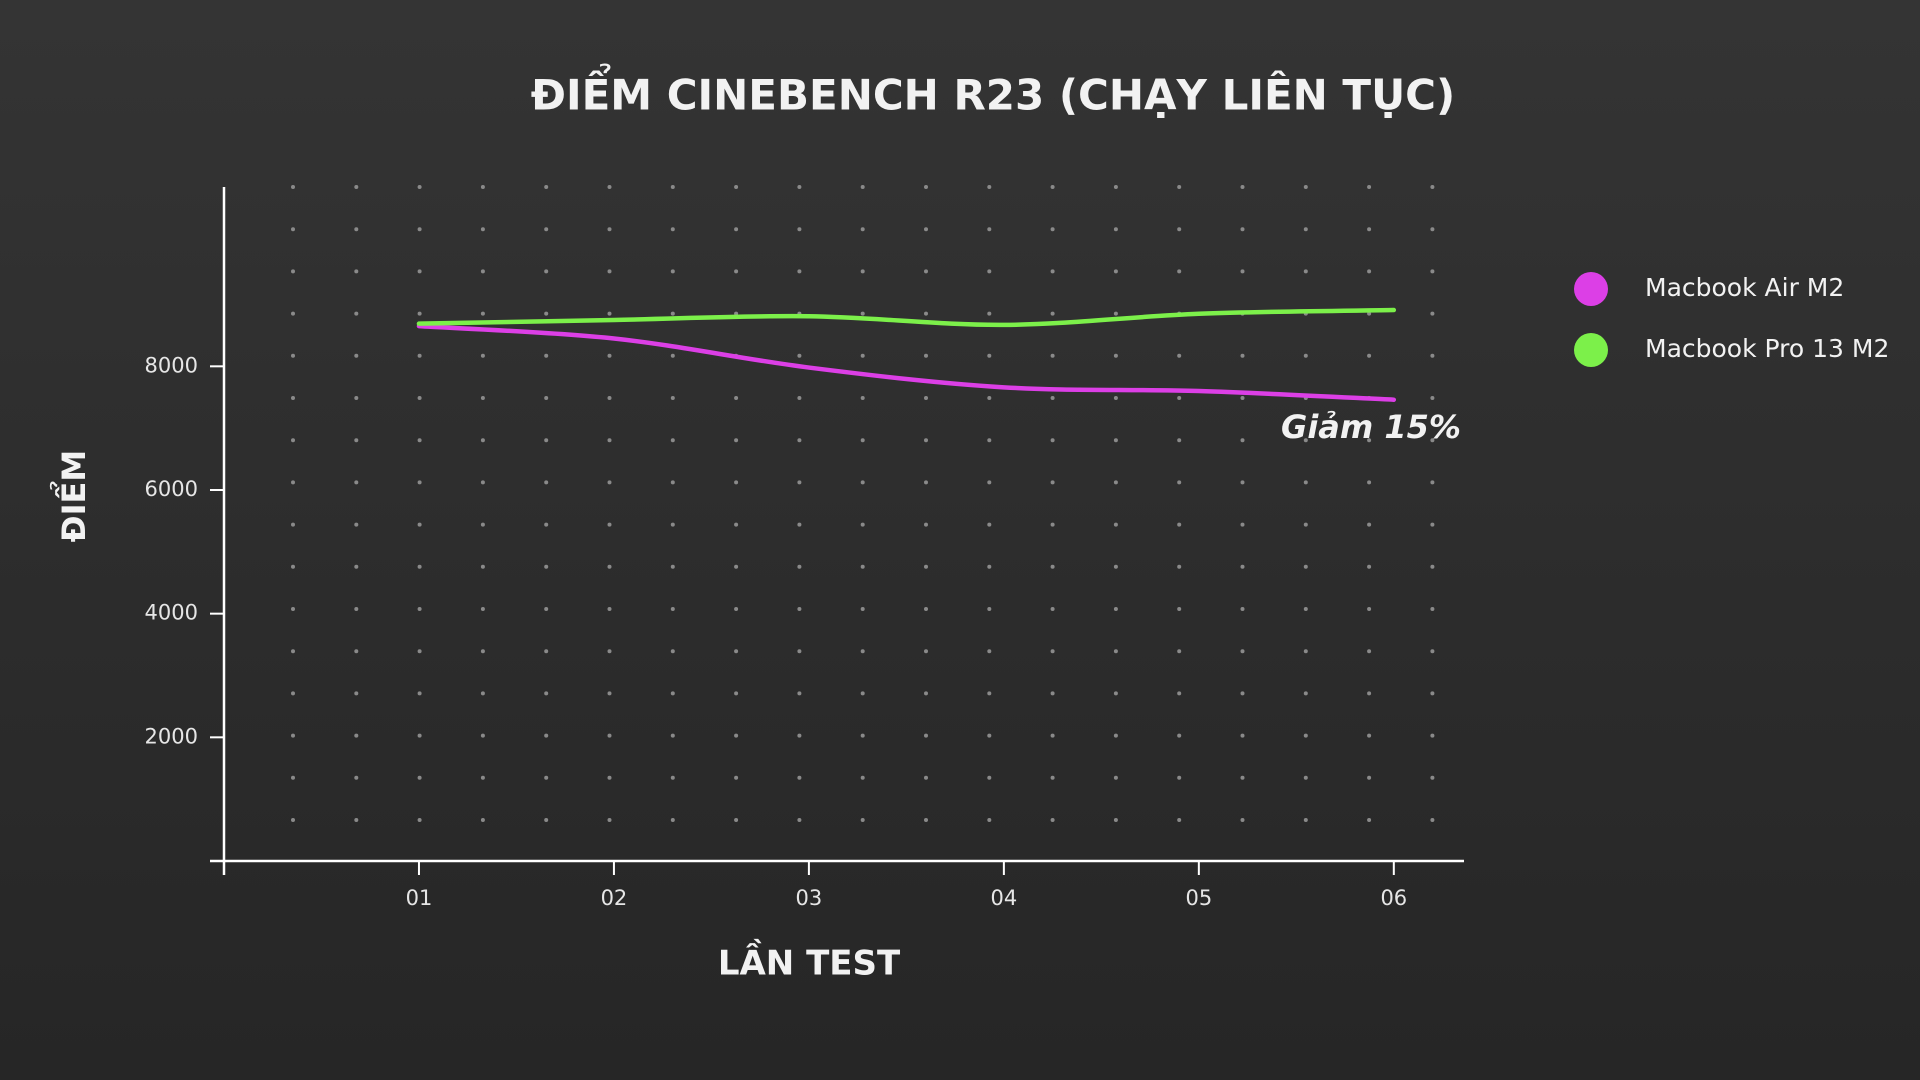  What do you see at coordinates (1198, 898) in the screenshot?
I see `x-tick-label: 05` at bounding box center [1198, 898].